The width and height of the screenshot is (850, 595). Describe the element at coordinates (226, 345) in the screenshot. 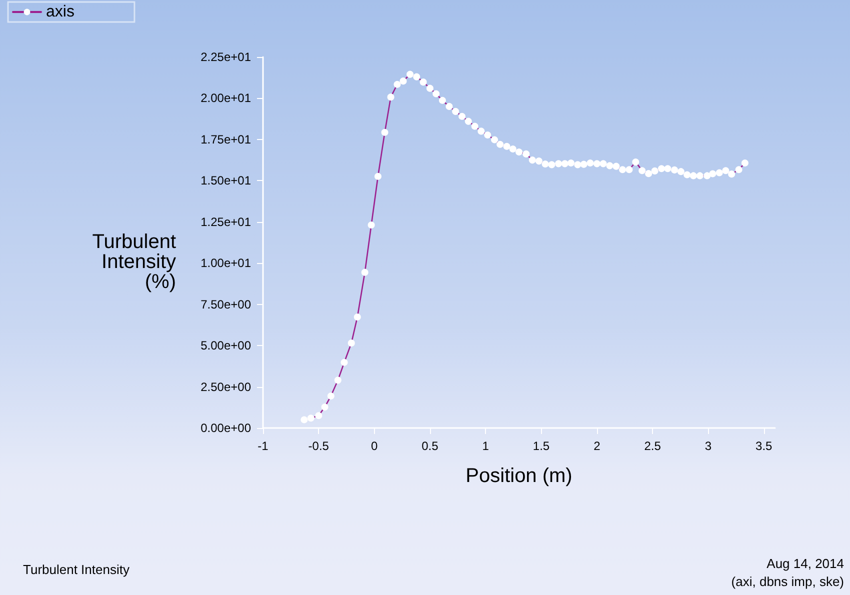

I see `y-tick-label: 5.00e+00` at that location.